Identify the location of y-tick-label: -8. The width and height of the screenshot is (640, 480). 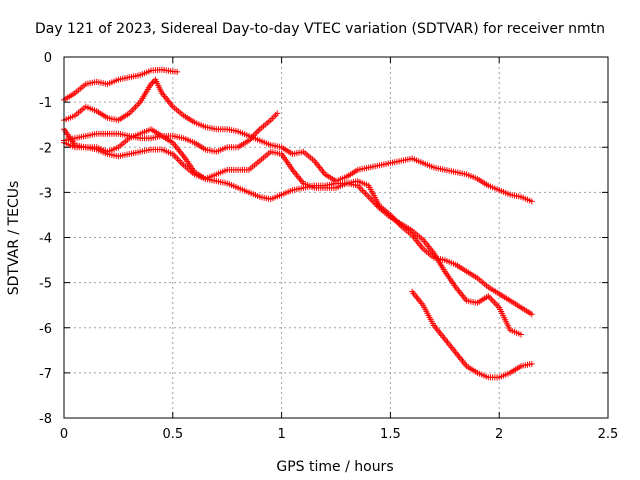
(45, 419).